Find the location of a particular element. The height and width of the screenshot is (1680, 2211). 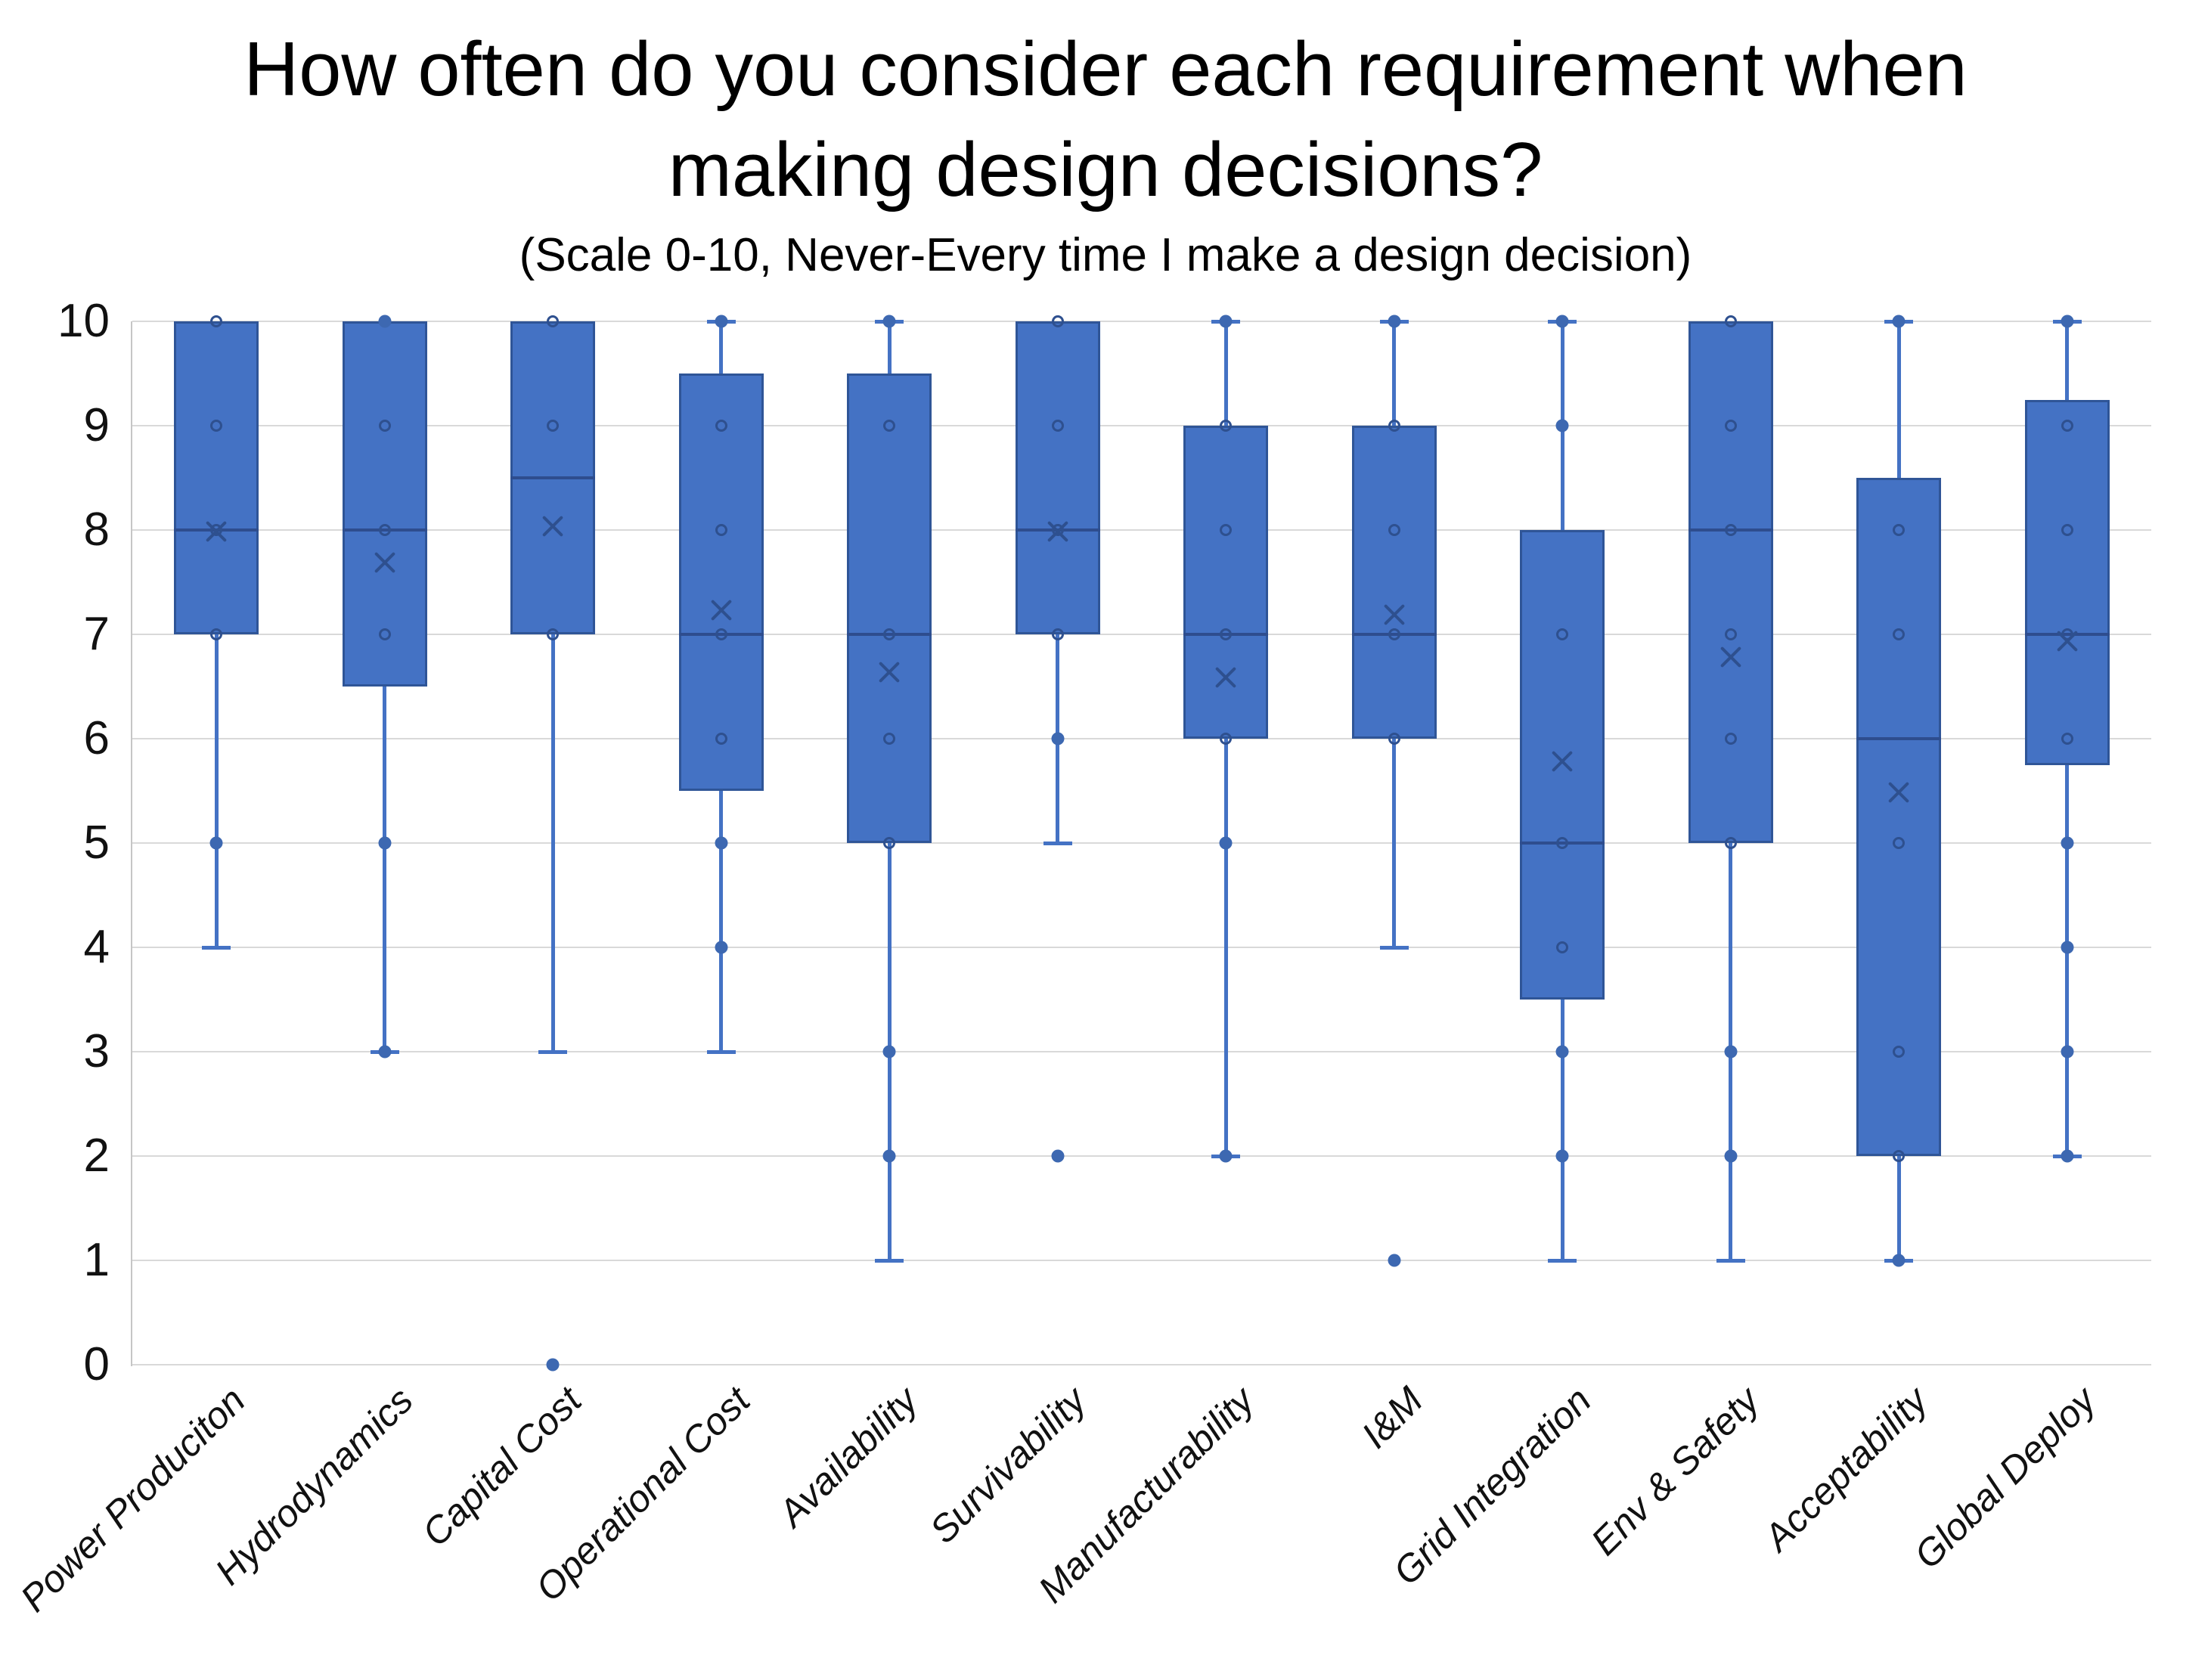

y-tick-label-9: 9 is located at coordinates (96, 425).